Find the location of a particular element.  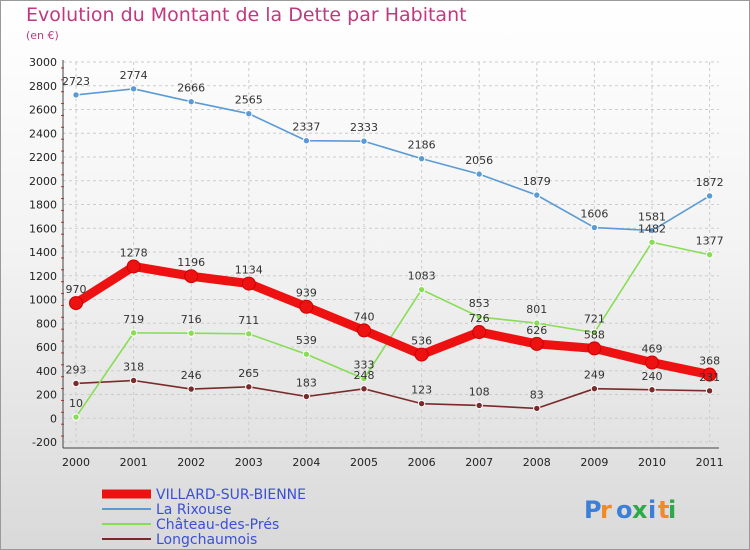

data-label: 853 is located at coordinates (479, 303).